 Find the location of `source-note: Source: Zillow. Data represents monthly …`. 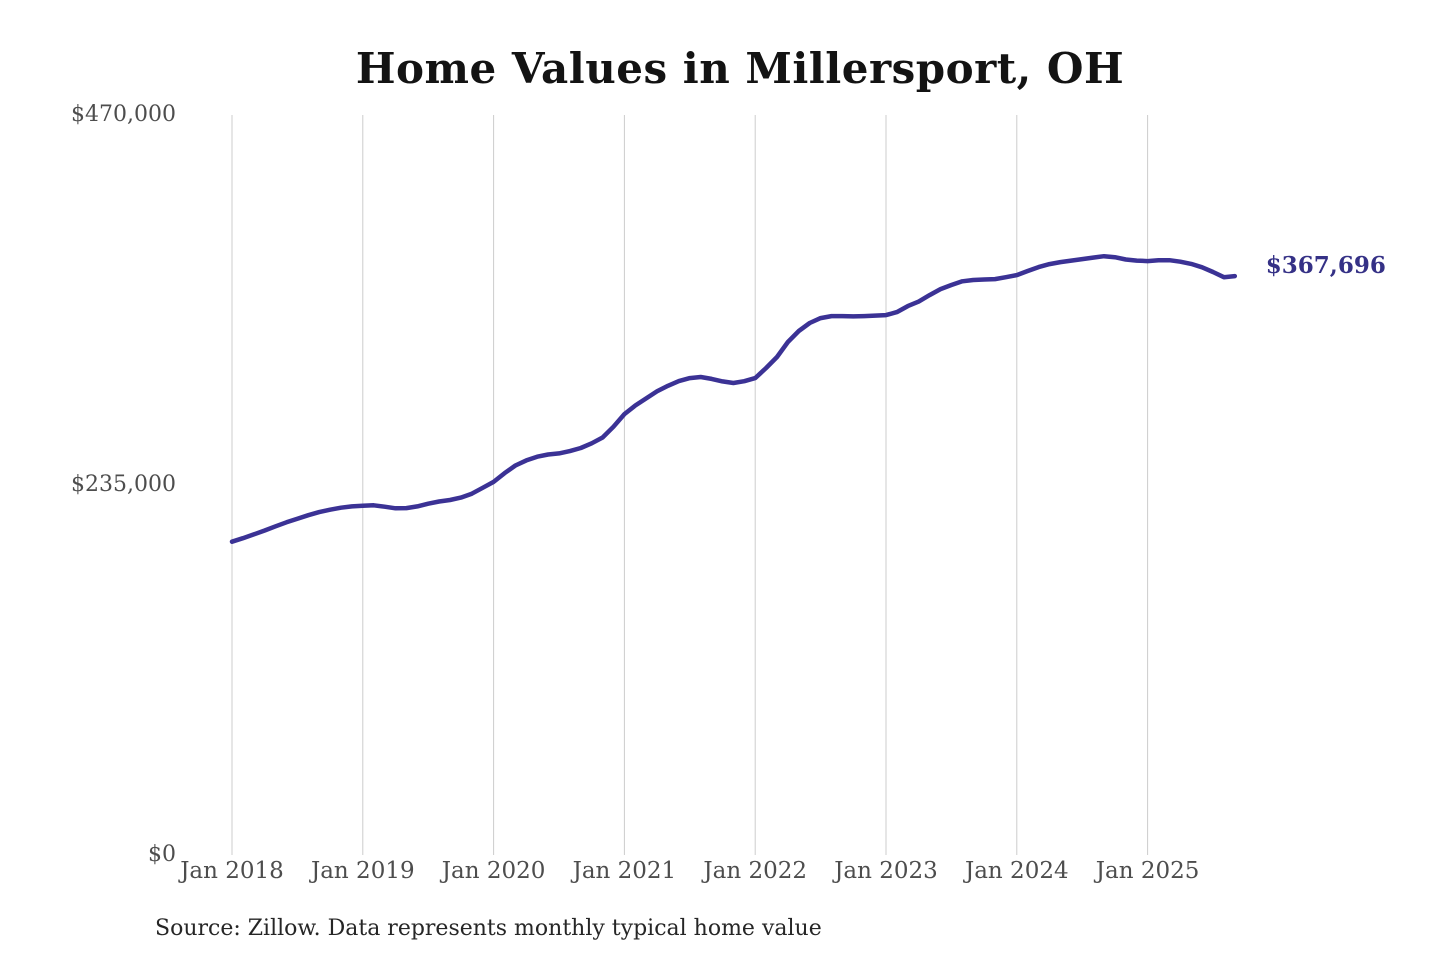

source-note: Source: Zillow. Data represents monthly … is located at coordinates (488, 928).